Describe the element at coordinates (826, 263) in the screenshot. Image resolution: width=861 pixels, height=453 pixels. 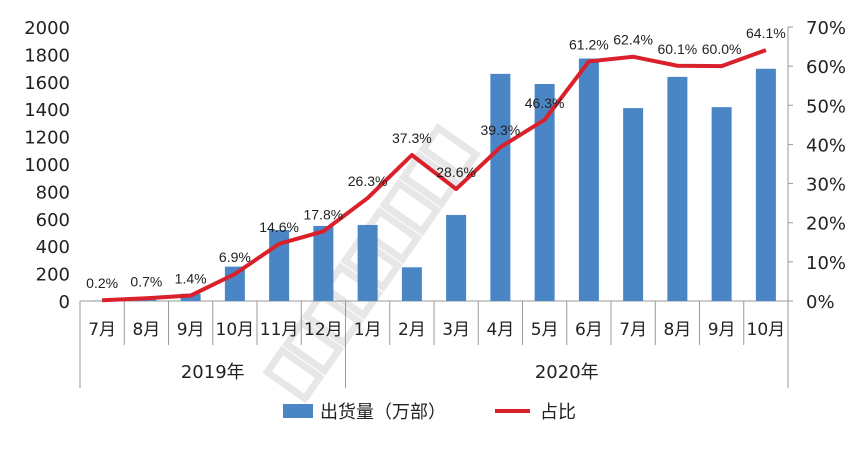
I see `right-axis-tick: 10%` at that location.